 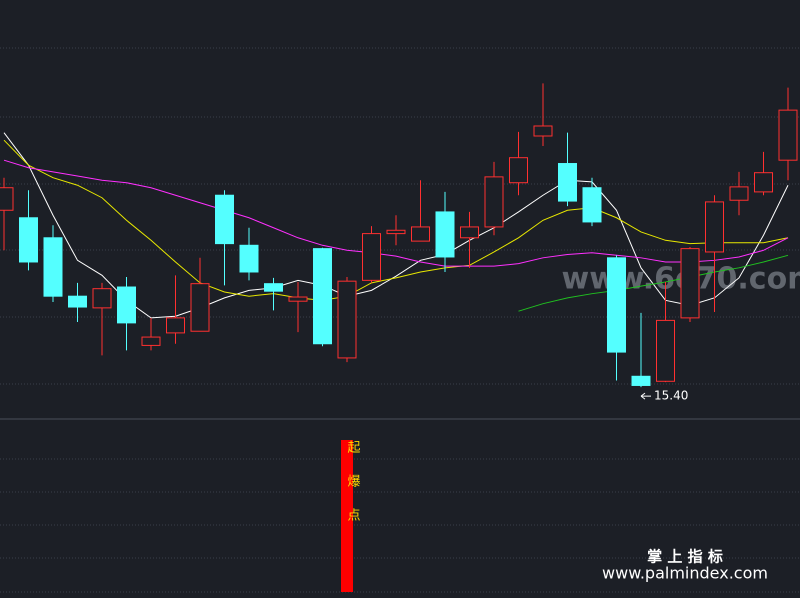 What do you see at coordinates (353, 516) in the screenshot?
I see `signal-label: 点` at bounding box center [353, 516].